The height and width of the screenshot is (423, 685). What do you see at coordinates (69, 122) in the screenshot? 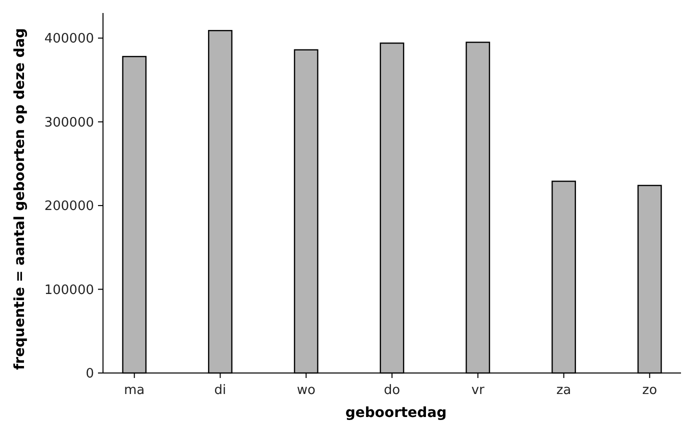
I see `y-tick-label: 300000` at bounding box center [69, 122].